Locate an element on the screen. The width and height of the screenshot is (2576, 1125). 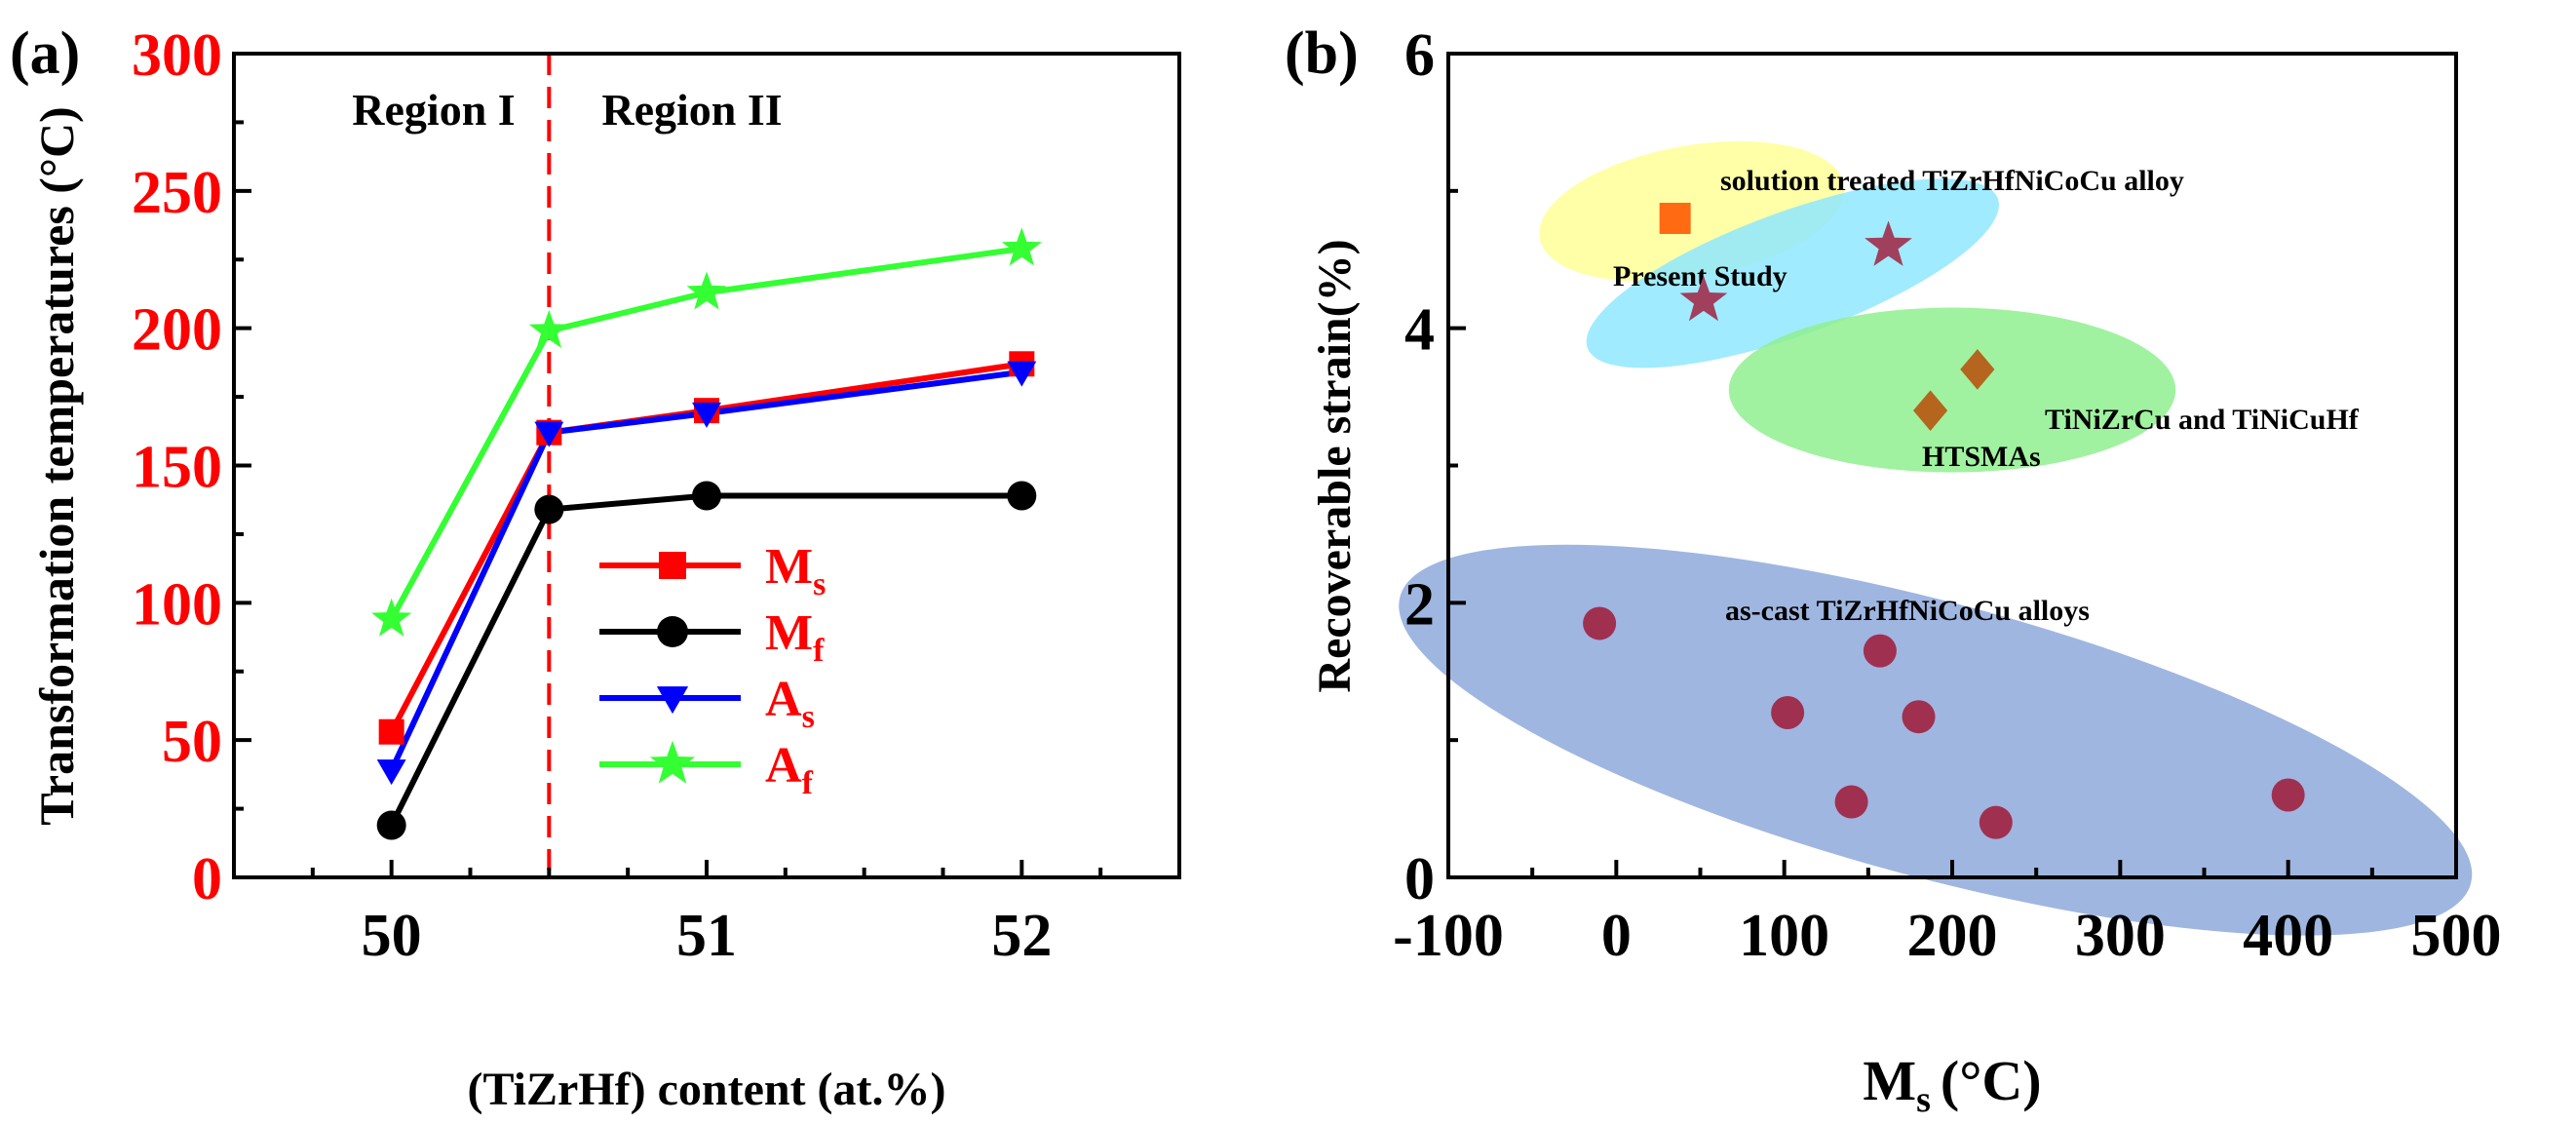
panel-a-legend-marker-Ms is located at coordinates (672, 565).